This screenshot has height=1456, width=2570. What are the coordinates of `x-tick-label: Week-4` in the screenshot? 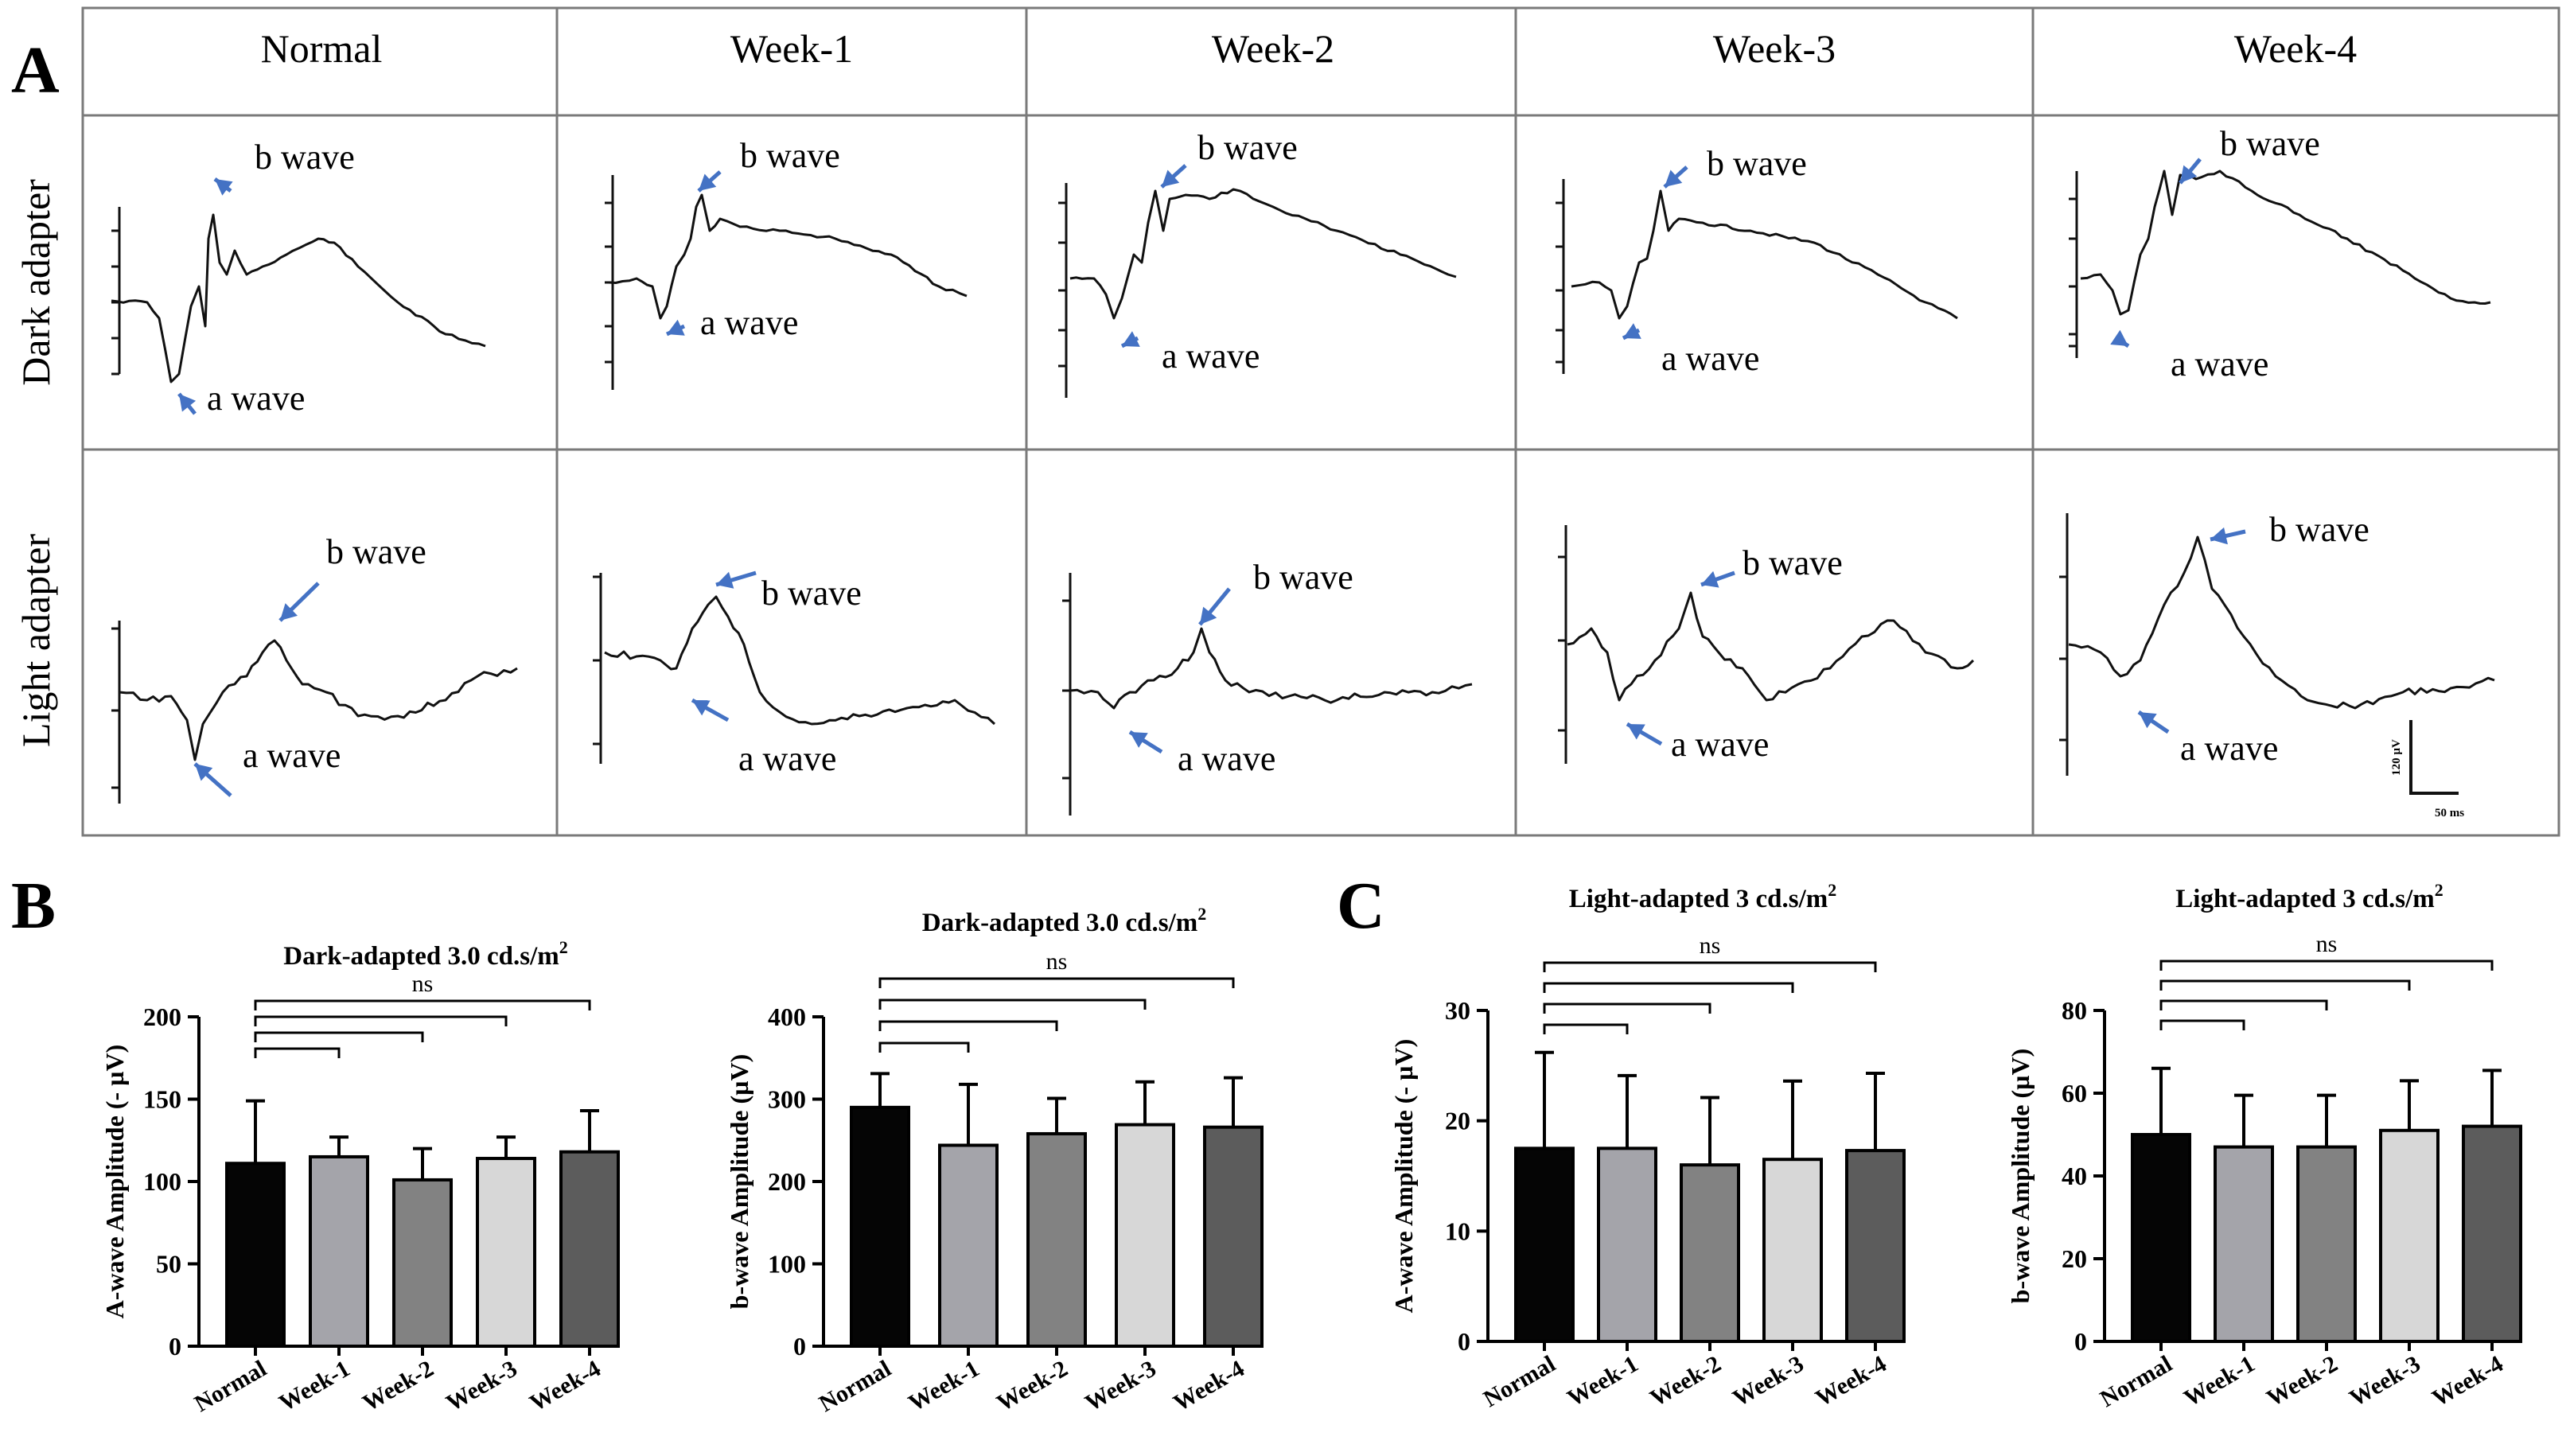 It's located at (565, 1385).